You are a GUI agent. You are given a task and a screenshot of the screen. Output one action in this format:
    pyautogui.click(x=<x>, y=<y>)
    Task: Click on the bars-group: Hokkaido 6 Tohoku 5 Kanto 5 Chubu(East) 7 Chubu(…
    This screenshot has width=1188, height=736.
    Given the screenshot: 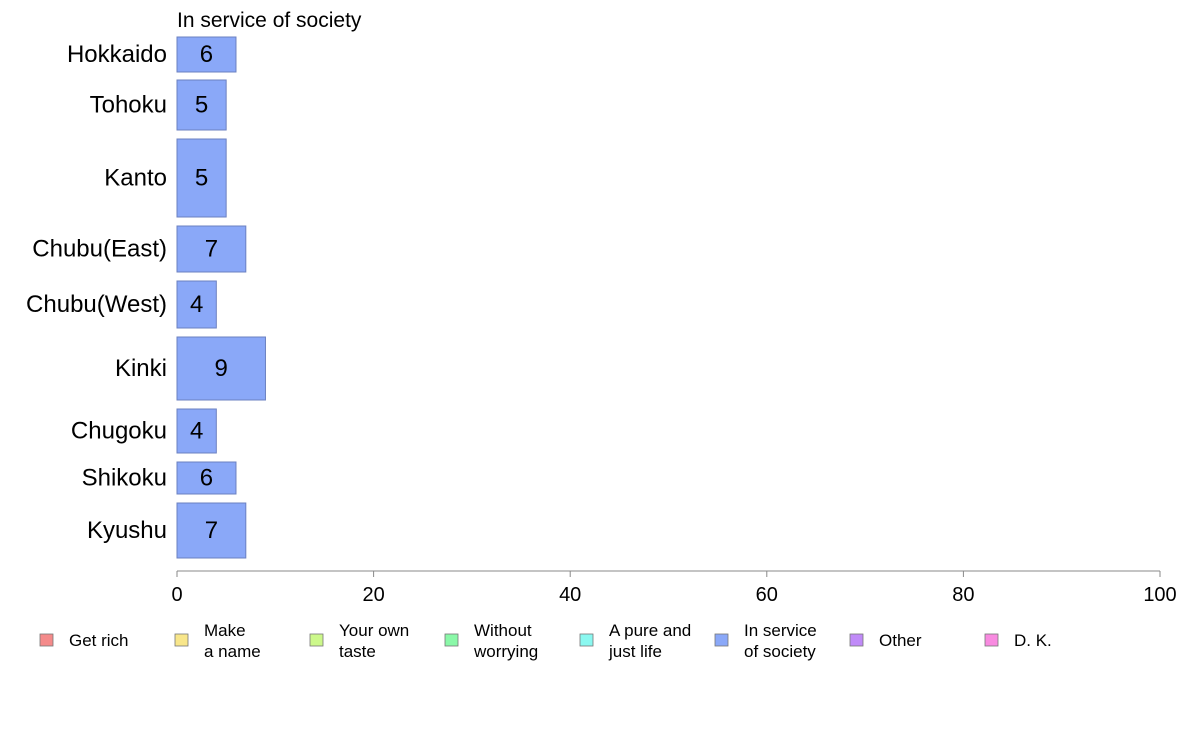 What is the action you would take?
    pyautogui.click(x=146, y=297)
    